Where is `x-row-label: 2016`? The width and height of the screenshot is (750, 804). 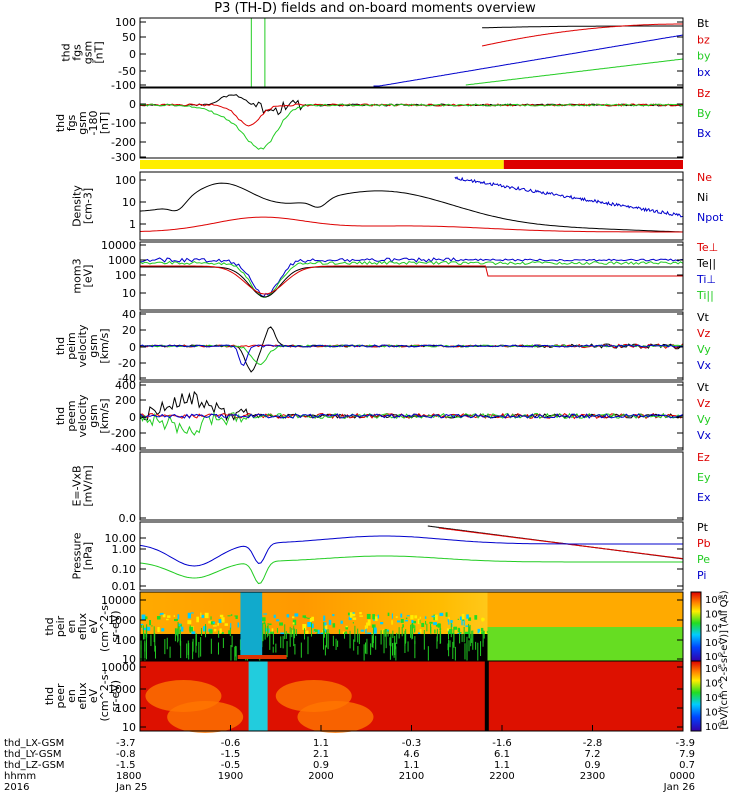
x-row-label: 2016 is located at coordinates (16, 787).